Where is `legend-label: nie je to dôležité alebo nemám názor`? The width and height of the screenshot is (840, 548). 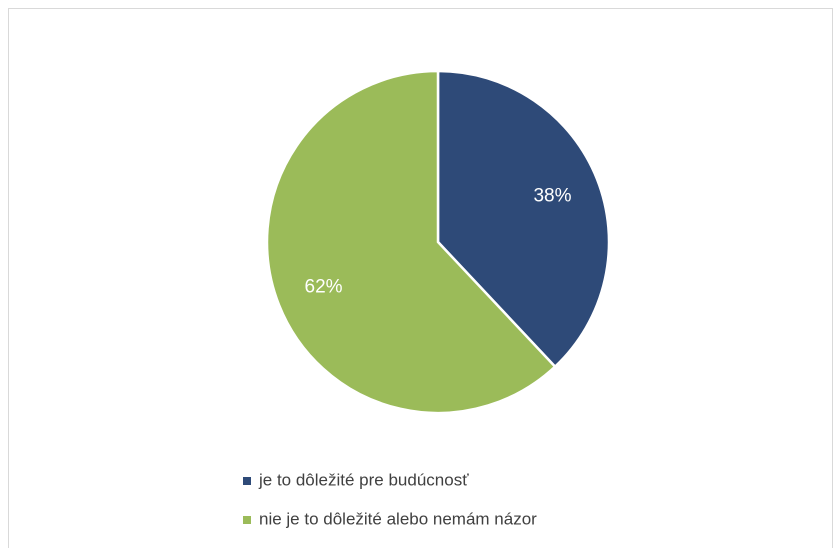 legend-label: nie je to dôležité alebo nemám názor is located at coordinates (398, 518).